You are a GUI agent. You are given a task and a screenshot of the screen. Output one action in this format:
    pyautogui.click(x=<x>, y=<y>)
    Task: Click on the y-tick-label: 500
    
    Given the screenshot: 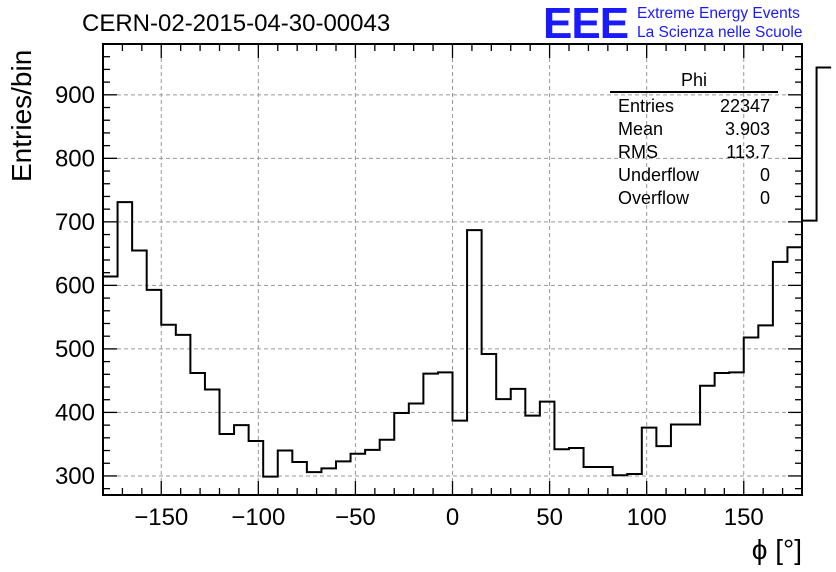 What is the action you would take?
    pyautogui.click(x=75, y=349)
    